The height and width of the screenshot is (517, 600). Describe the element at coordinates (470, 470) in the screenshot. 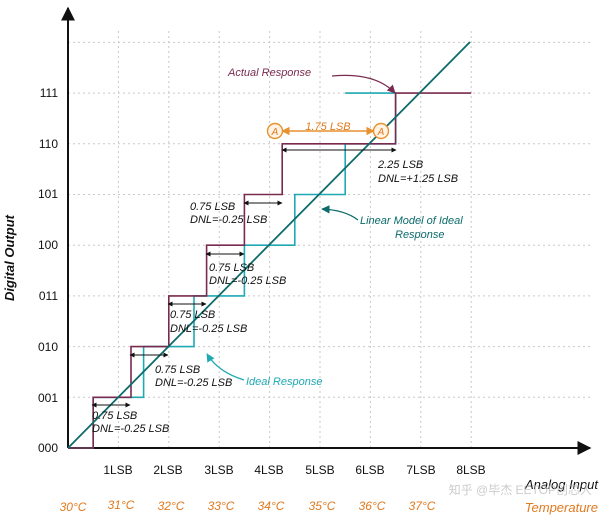

I see `x-tick-8lsb: 8LSB` at that location.